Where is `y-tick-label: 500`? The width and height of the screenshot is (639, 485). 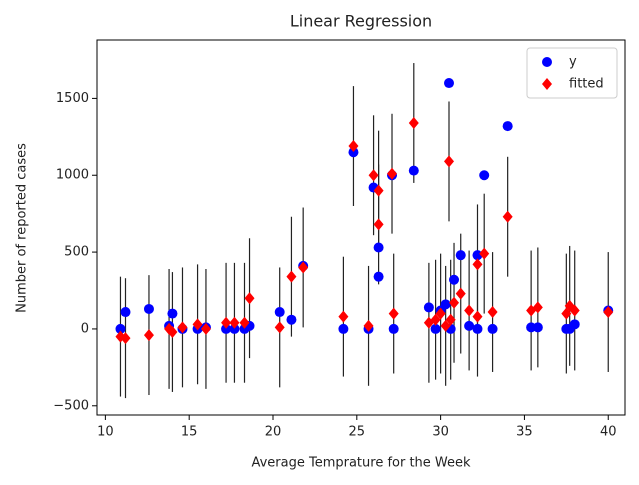
y-tick-label: 500 is located at coordinates (76, 252).